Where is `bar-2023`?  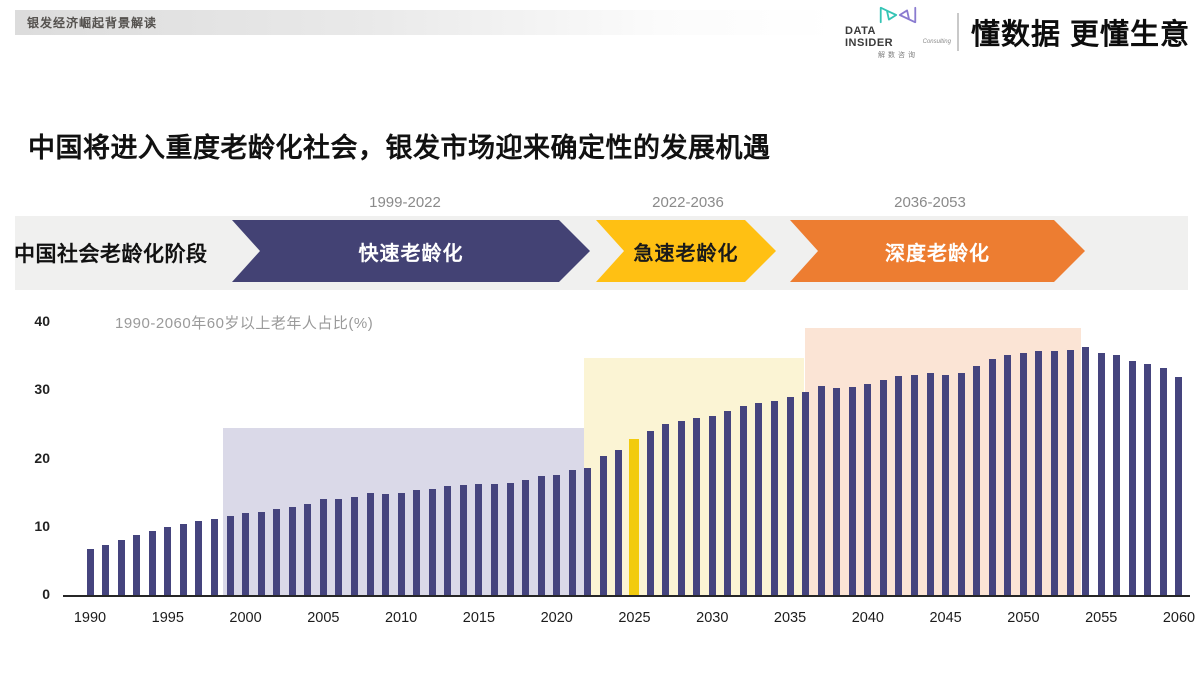
bar-2023 is located at coordinates (603, 525).